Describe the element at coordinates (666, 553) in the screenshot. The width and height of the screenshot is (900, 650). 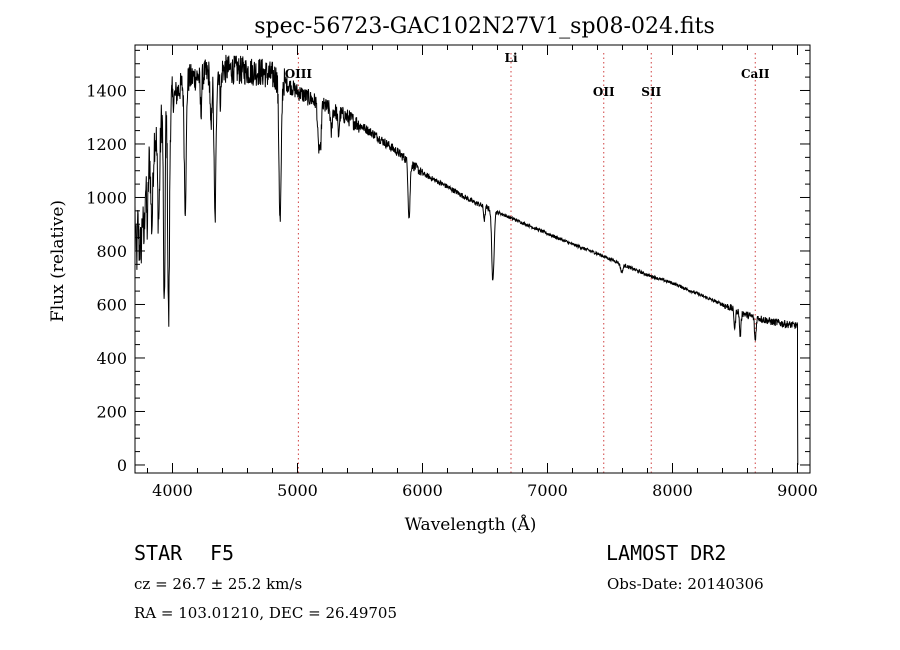
I see `survey-name: LAMOST DR2` at that location.